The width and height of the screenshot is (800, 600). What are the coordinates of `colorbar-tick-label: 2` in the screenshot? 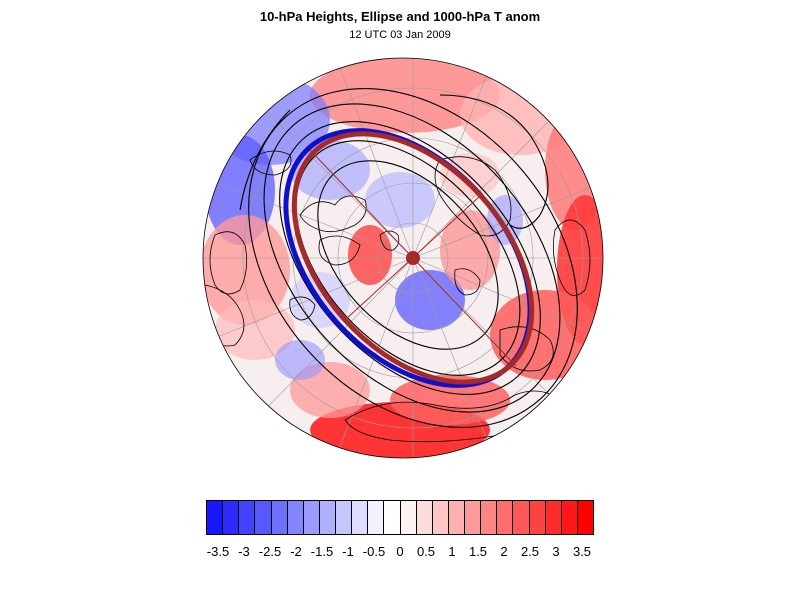 It's located at (504, 551).